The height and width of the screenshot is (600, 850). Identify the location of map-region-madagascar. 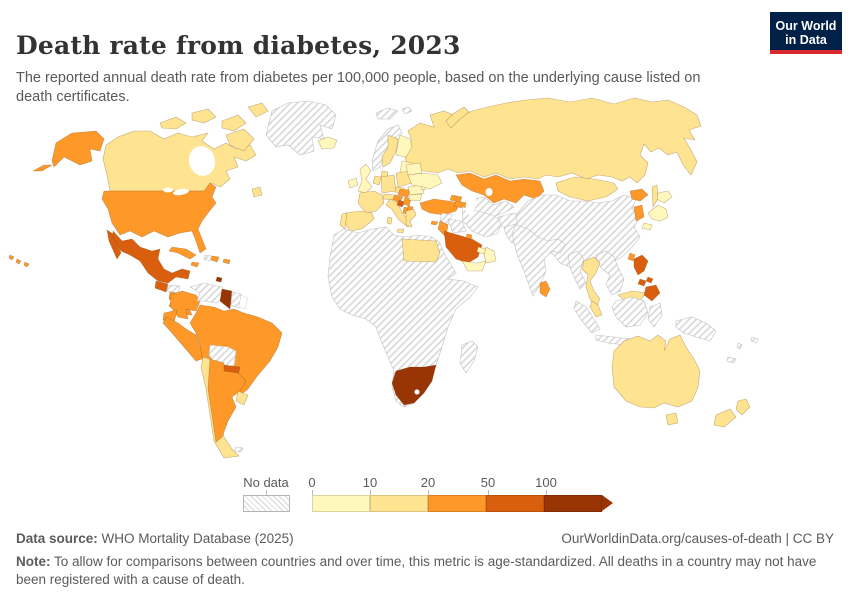
(469, 357).